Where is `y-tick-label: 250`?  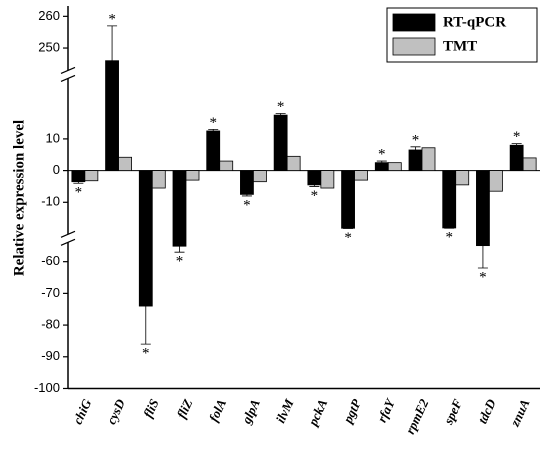
y-tick-label: 250 is located at coordinates (49, 46).